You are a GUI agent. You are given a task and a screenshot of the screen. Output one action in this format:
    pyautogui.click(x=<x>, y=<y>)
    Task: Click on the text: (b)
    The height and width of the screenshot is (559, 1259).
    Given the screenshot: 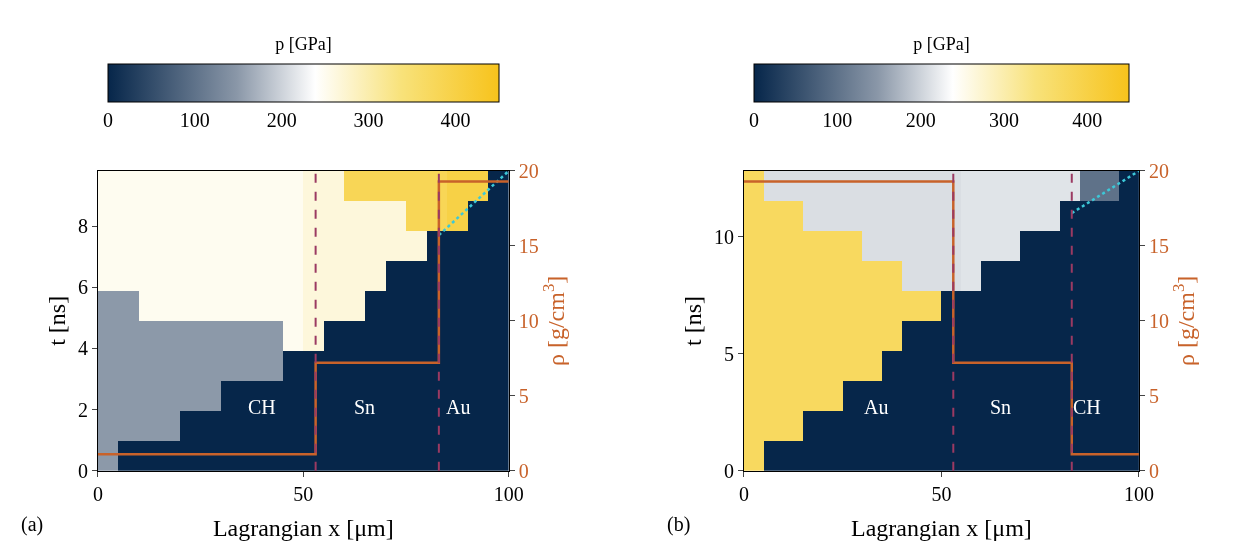 What is the action you would take?
    pyautogui.click(x=679, y=524)
    